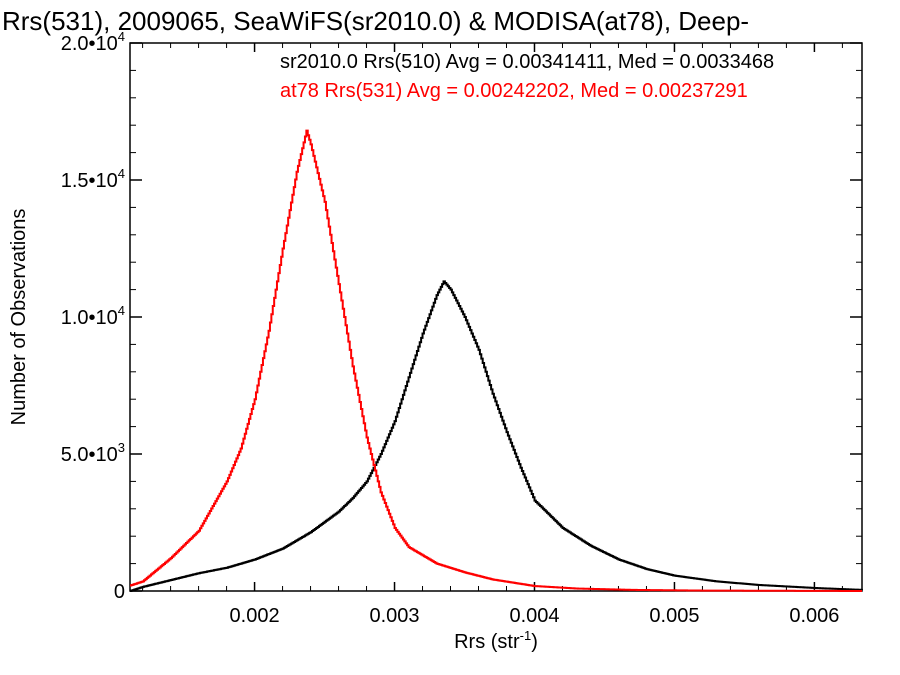 This screenshot has height=675, width=900. Describe the element at coordinates (255, 616) in the screenshot. I see `x-tick-label: 0.002` at that location.